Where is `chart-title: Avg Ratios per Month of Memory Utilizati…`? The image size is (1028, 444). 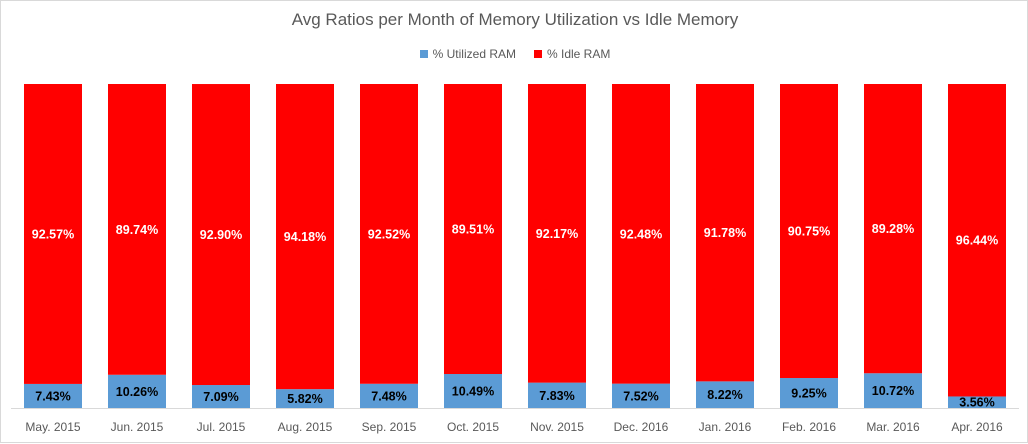
chart-title: Avg Ratios per Month of Memory Utilizati… is located at coordinates (515, 19).